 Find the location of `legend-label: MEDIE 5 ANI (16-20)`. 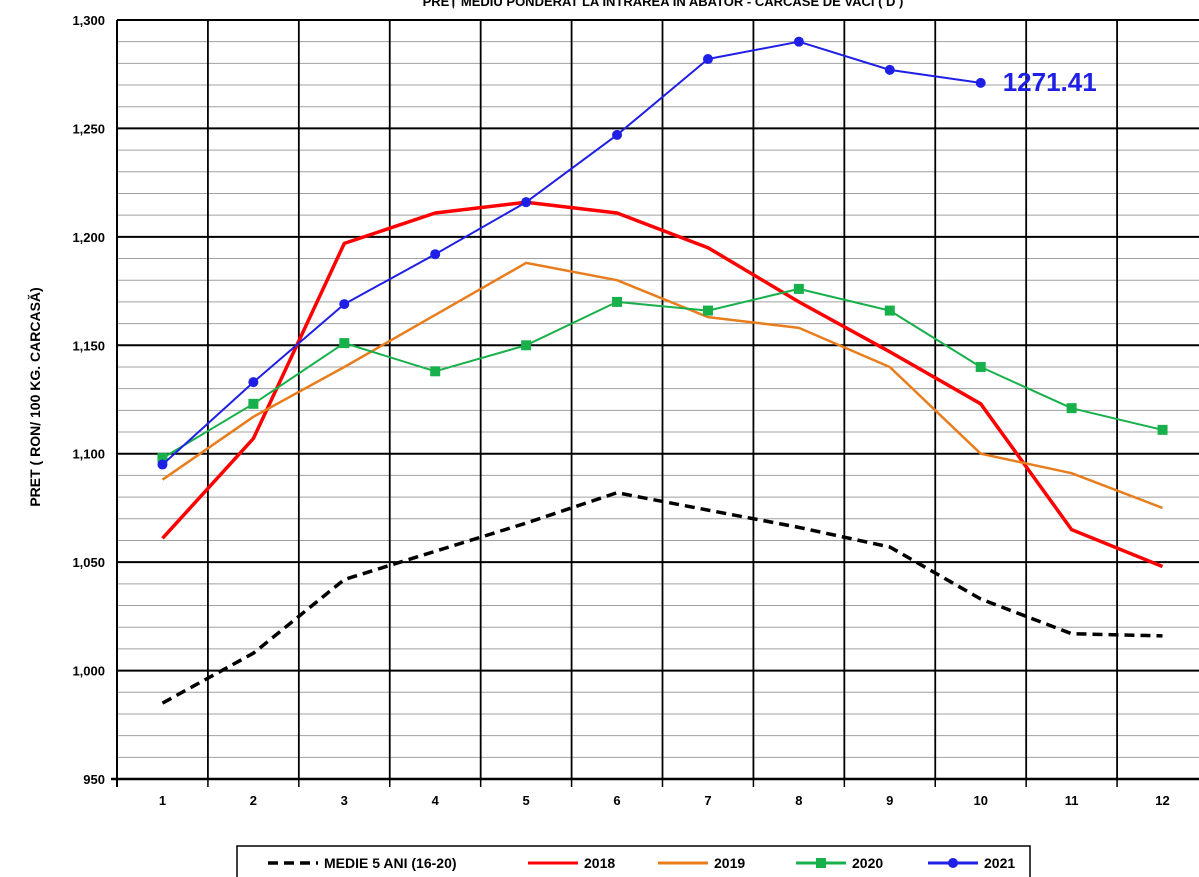

legend-label: MEDIE 5 ANI (16-20) is located at coordinates (390, 863).